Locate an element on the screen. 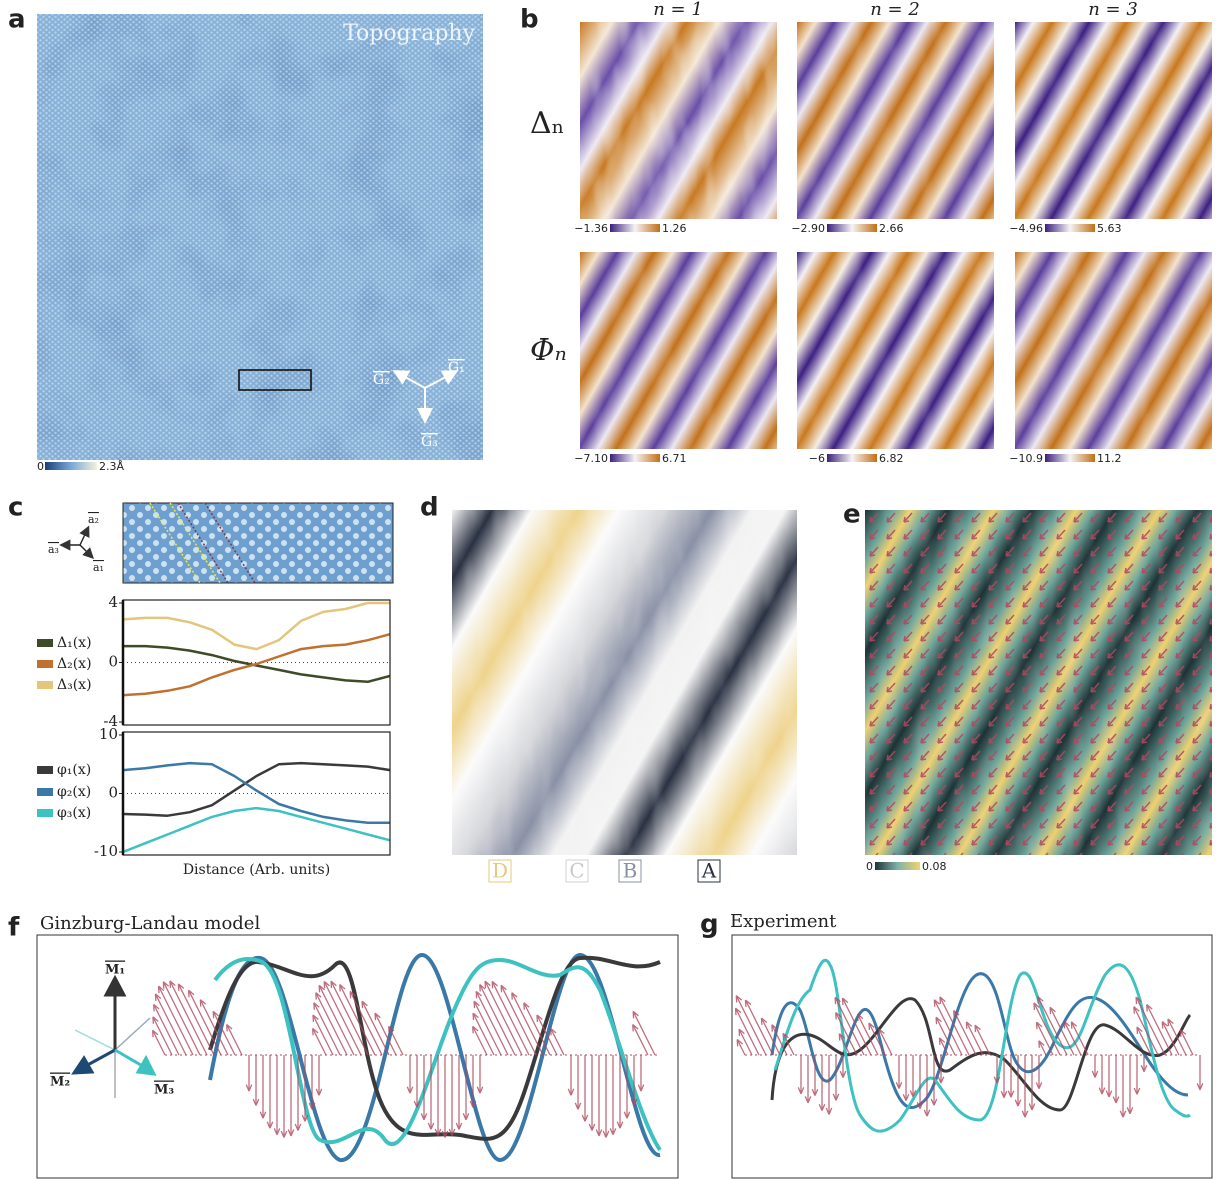 This screenshot has width=1217, height=1180. selection-box is located at coordinates (275, 380).